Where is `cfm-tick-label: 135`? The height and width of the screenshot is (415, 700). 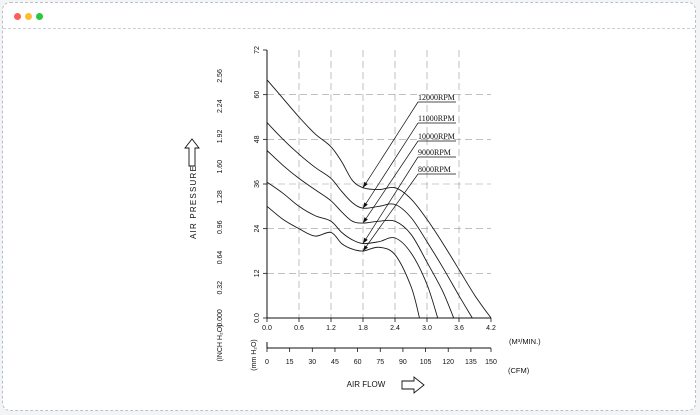 cfm-tick-label: 135 is located at coordinates (471, 362).